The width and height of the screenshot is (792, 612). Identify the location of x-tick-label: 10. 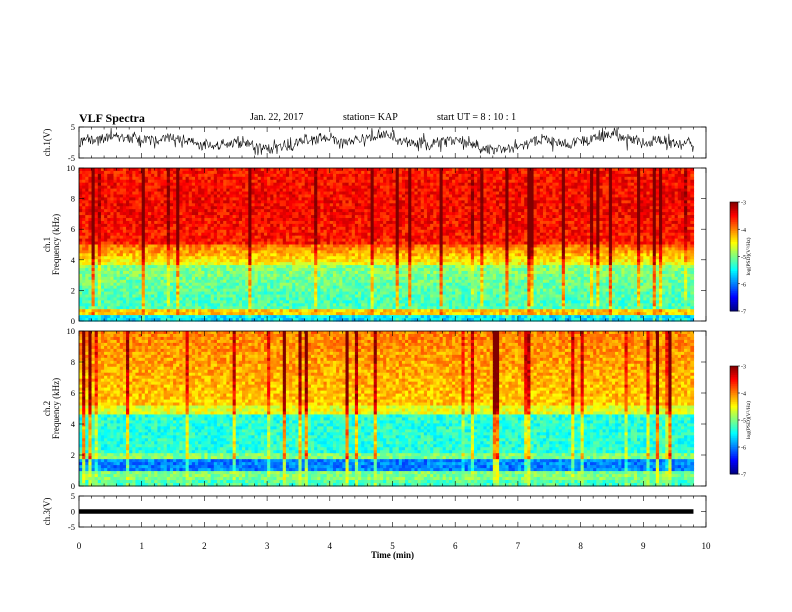
(707, 546).